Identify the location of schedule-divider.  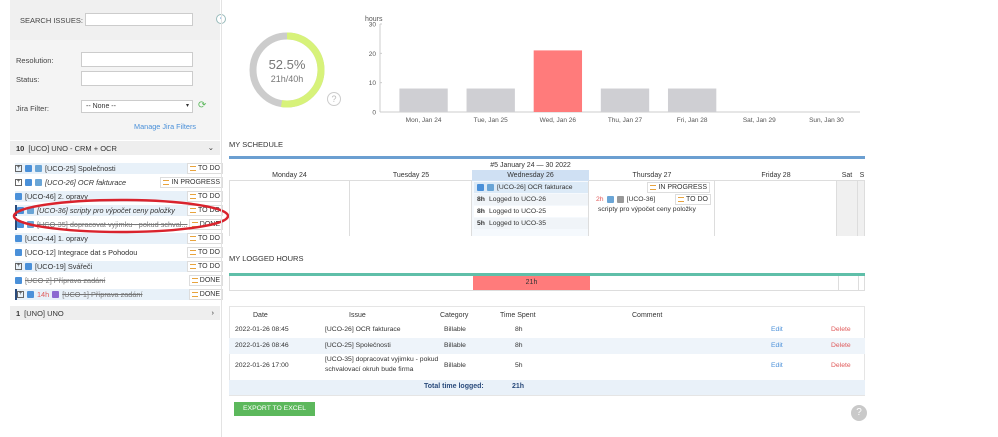
(547, 157).